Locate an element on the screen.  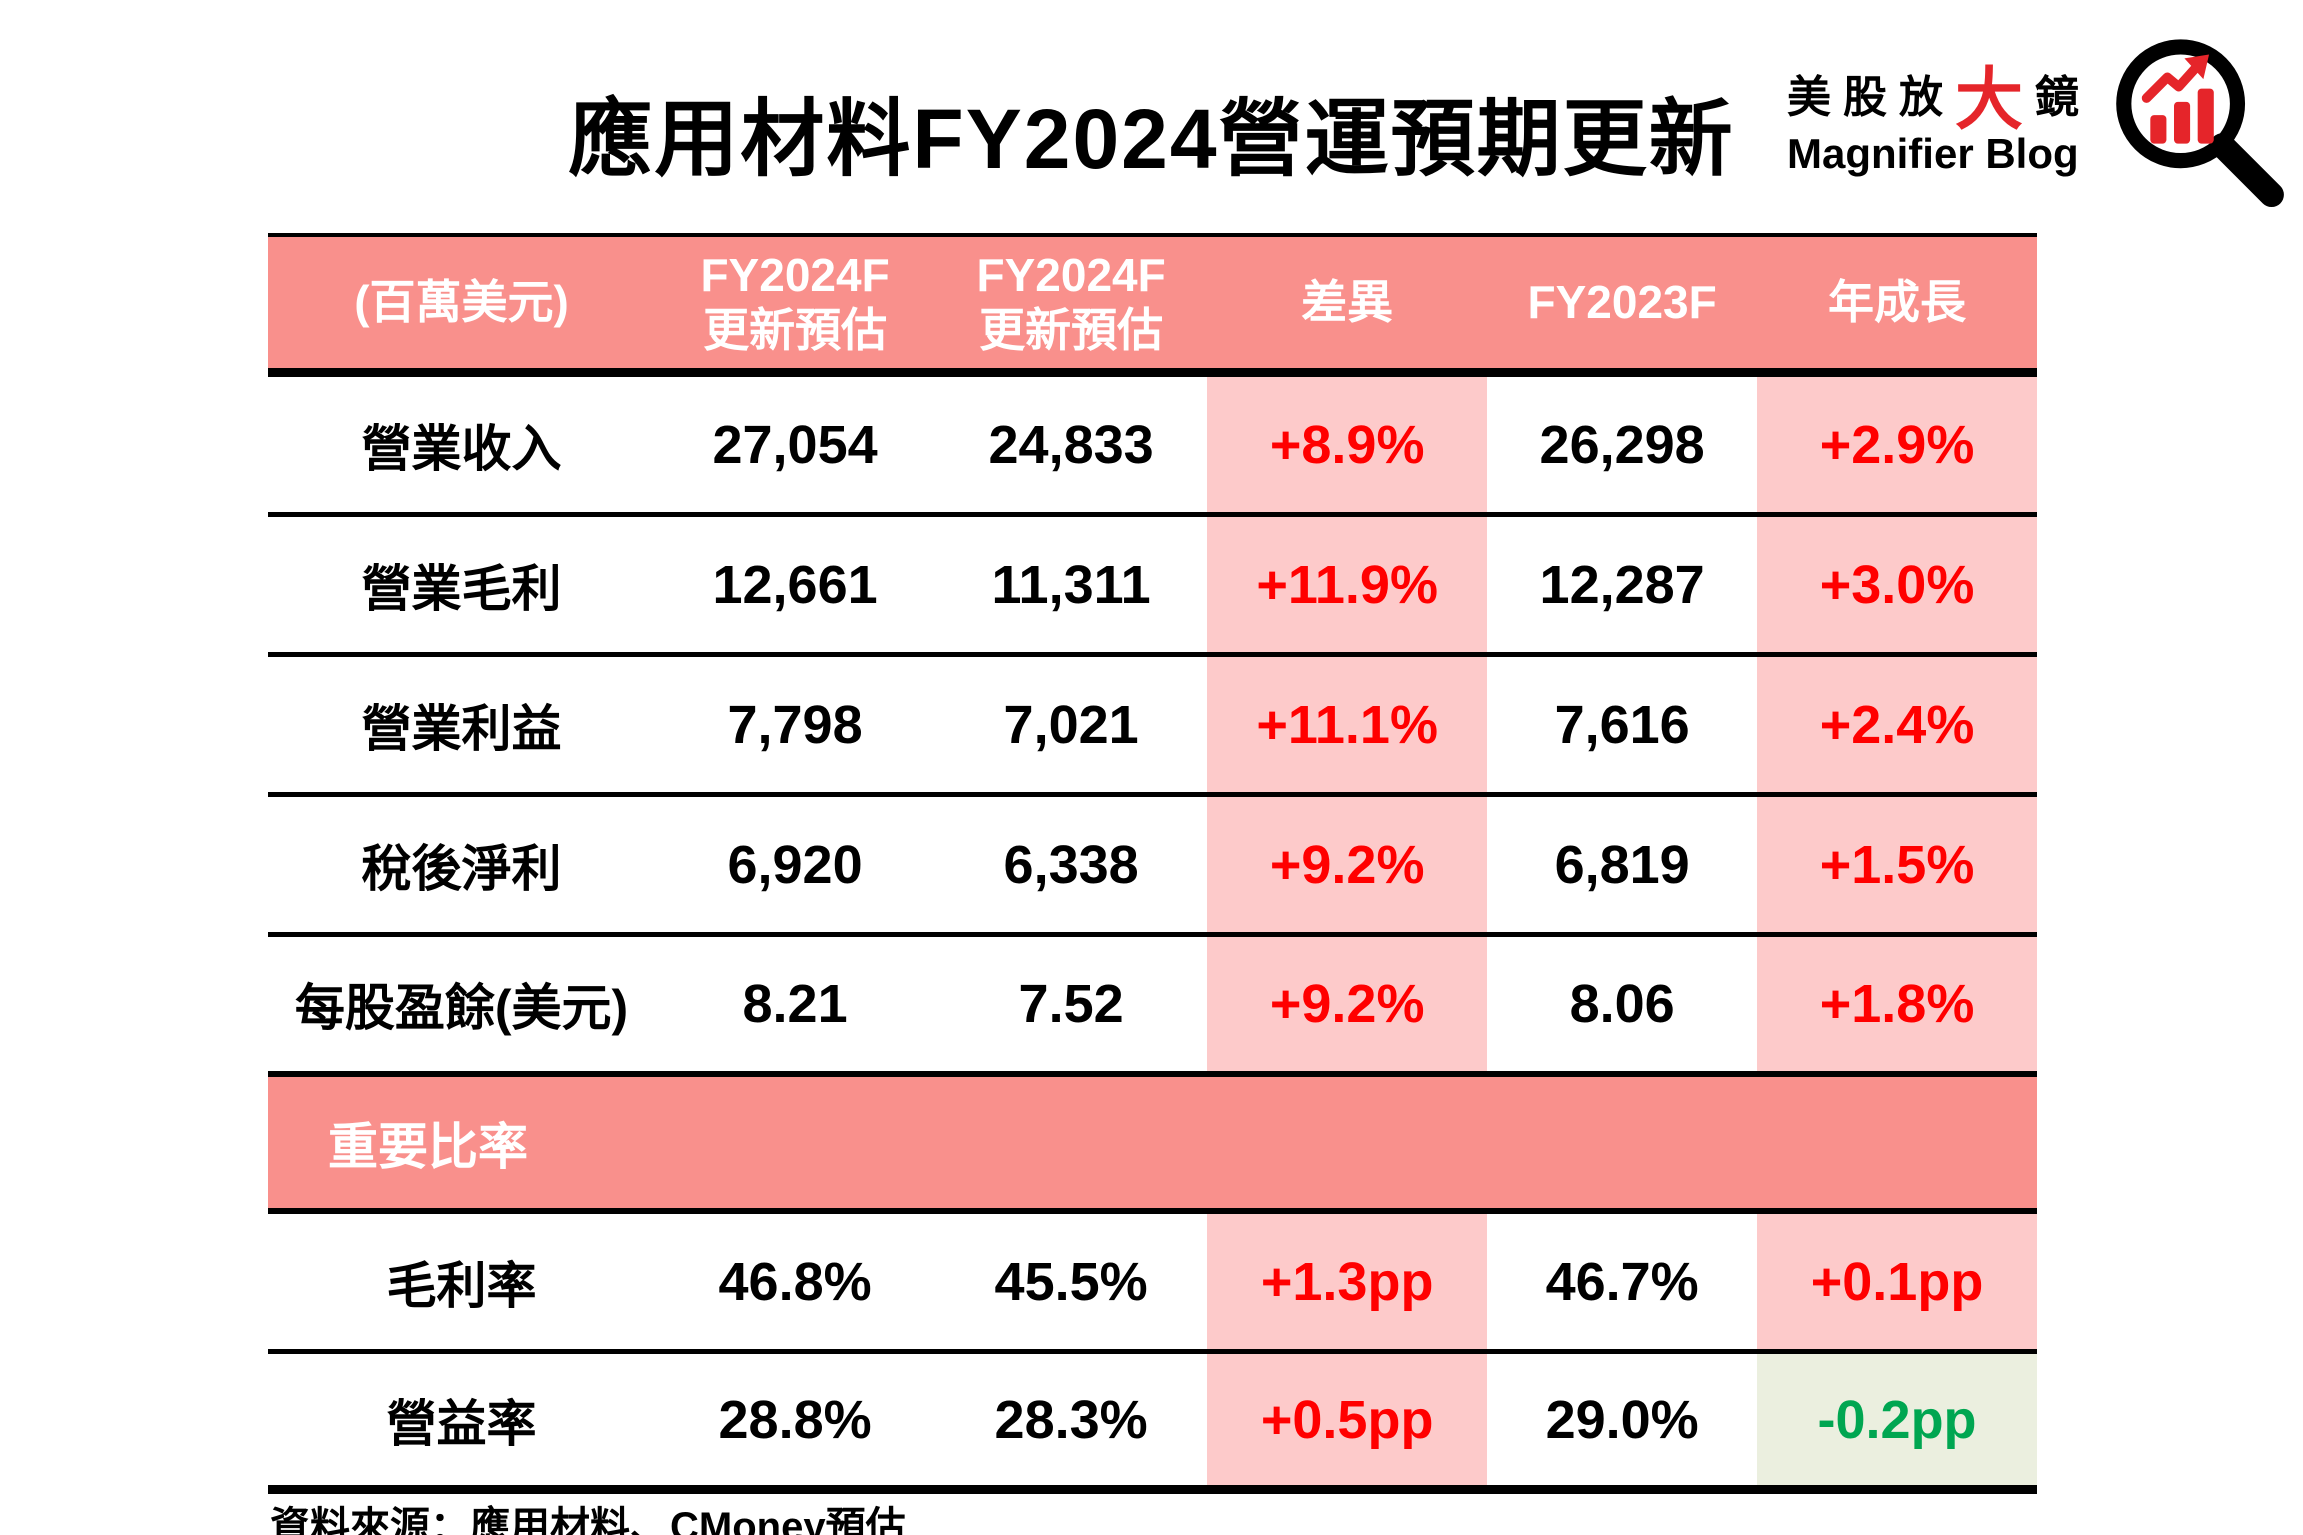
table-cell-yoy: +0.1pp is located at coordinates (1897, 1281).